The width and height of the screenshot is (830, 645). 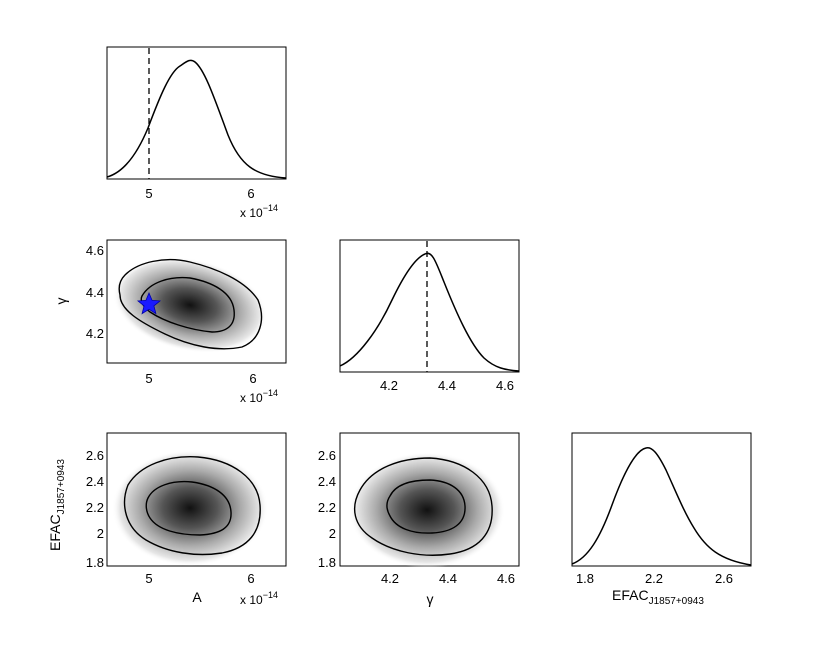 I want to click on efac-a-ytick-label: 1.8, so click(x=95, y=562).